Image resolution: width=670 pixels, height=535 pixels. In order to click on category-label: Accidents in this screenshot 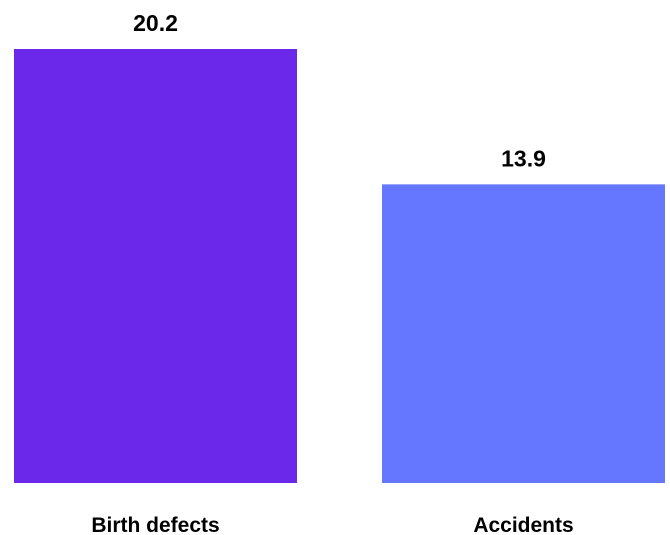, I will do `click(523, 524)`.